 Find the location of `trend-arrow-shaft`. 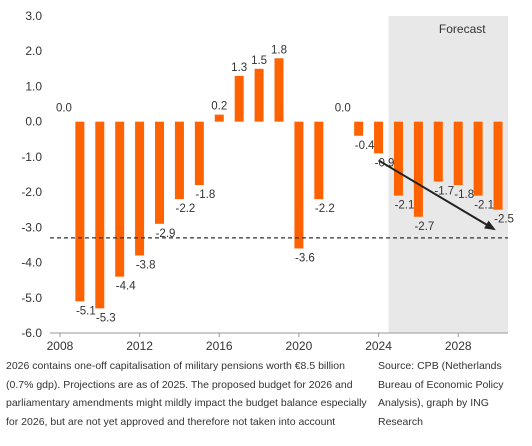

trend-arrow-shaft is located at coordinates (436, 194).